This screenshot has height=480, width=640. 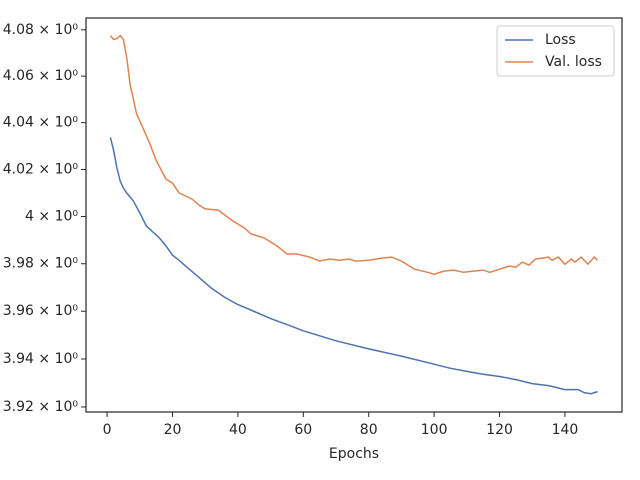 I want to click on legend-box, so click(x=555, y=51).